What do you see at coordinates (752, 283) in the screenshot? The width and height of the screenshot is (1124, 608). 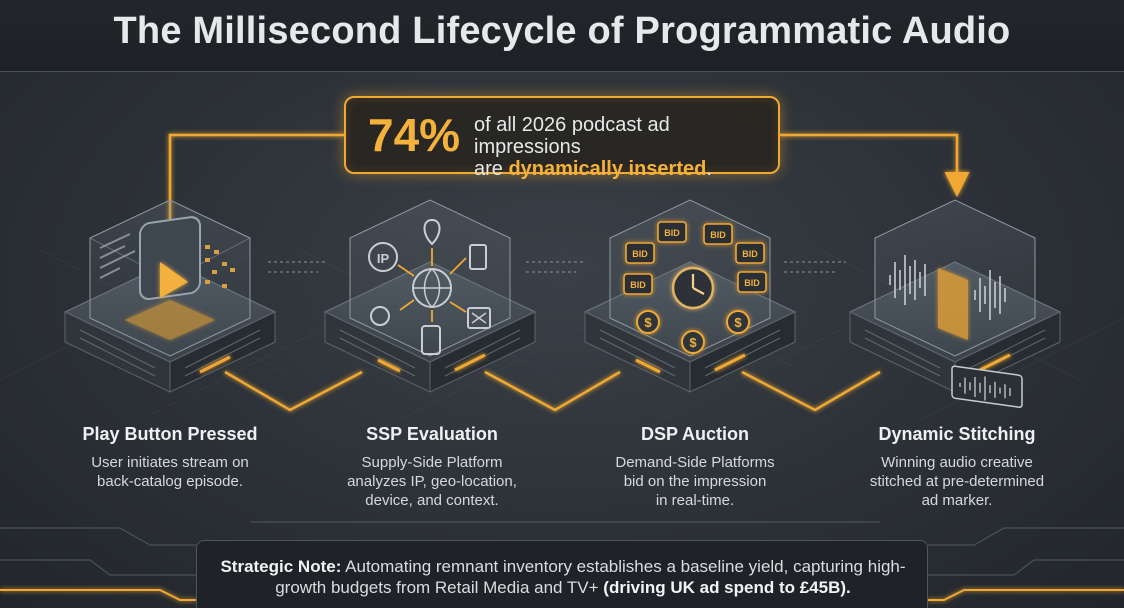 I see `bid-label-6: BID` at bounding box center [752, 283].